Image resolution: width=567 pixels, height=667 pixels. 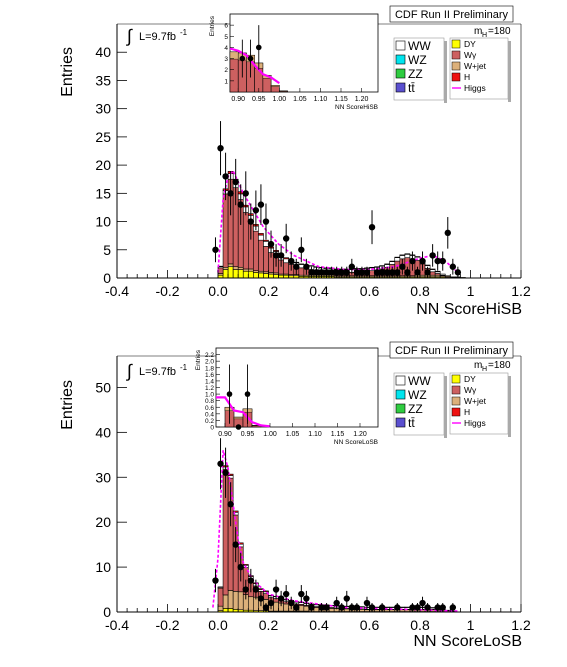 I want to click on inset-y-tick-label: 4, so click(x=226, y=48).